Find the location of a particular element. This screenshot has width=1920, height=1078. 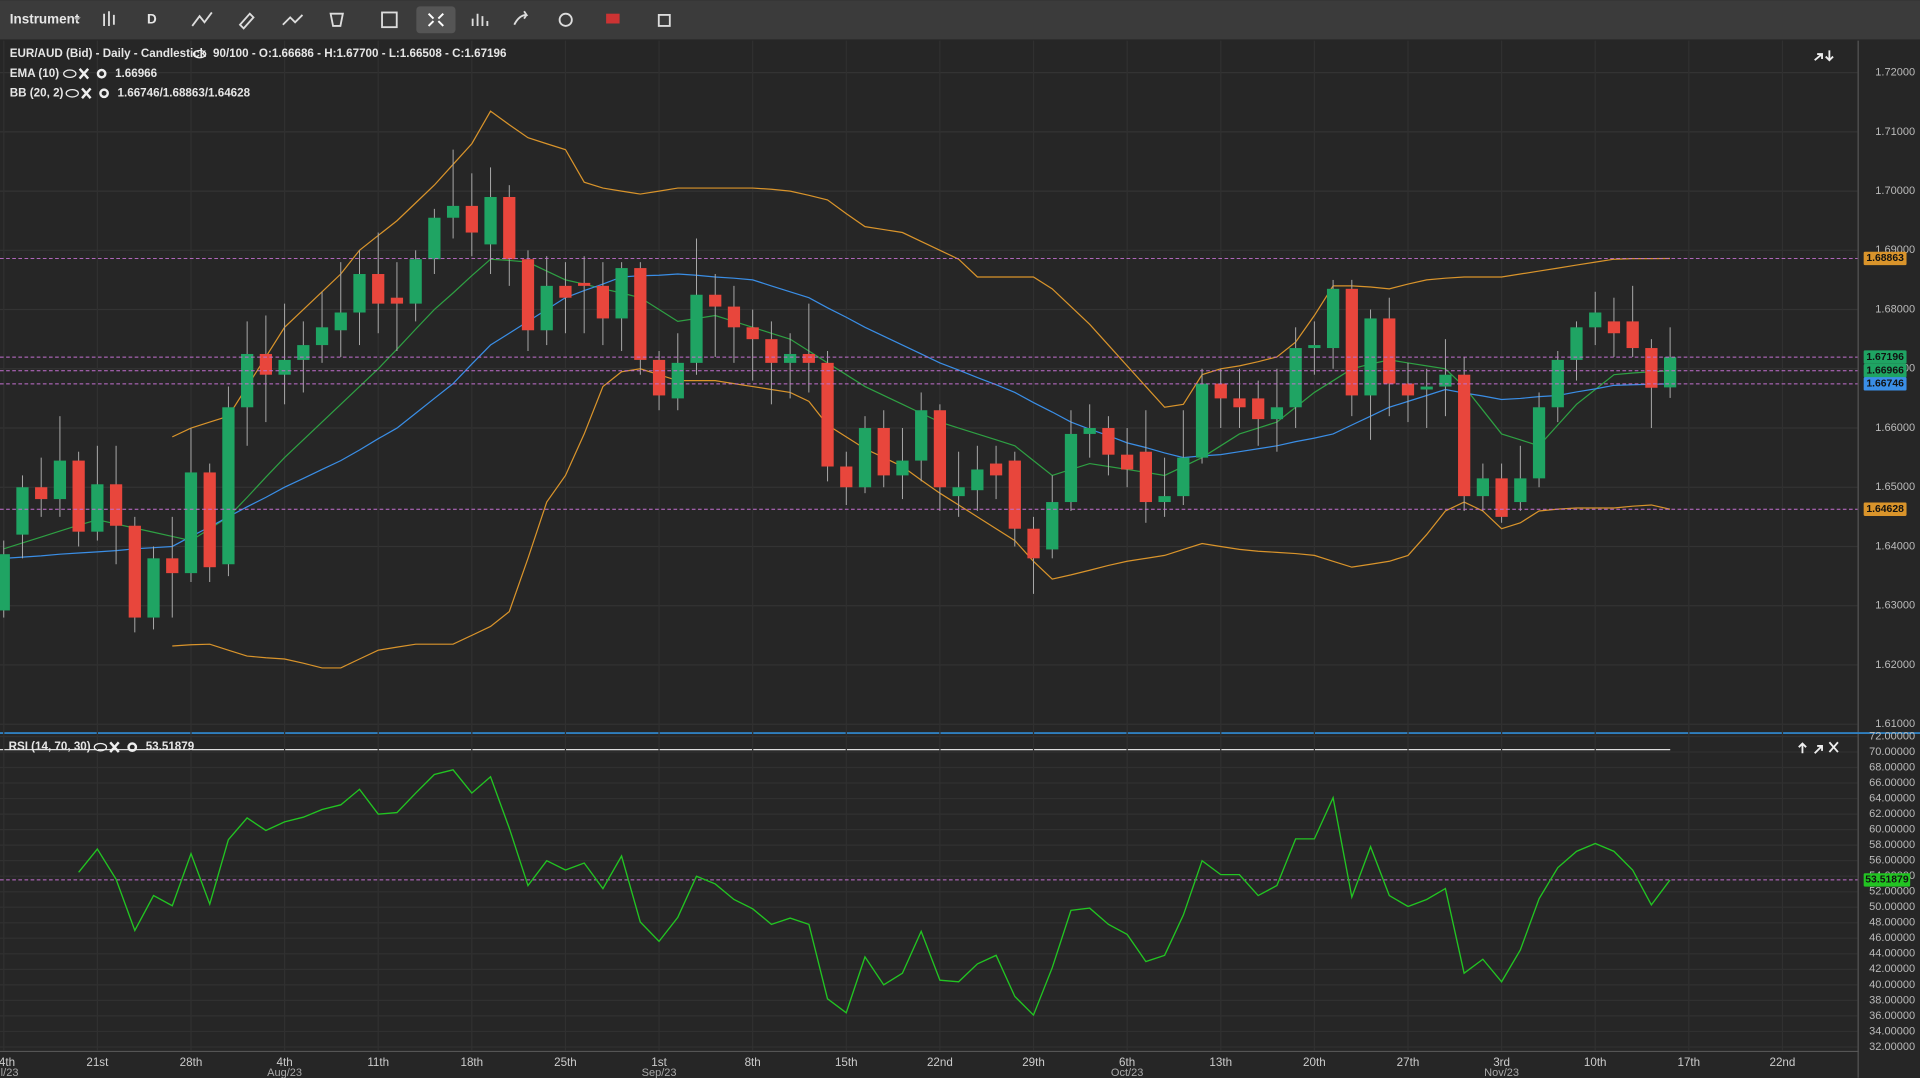

y-tick-label: 1.69000 is located at coordinates (1895, 250).